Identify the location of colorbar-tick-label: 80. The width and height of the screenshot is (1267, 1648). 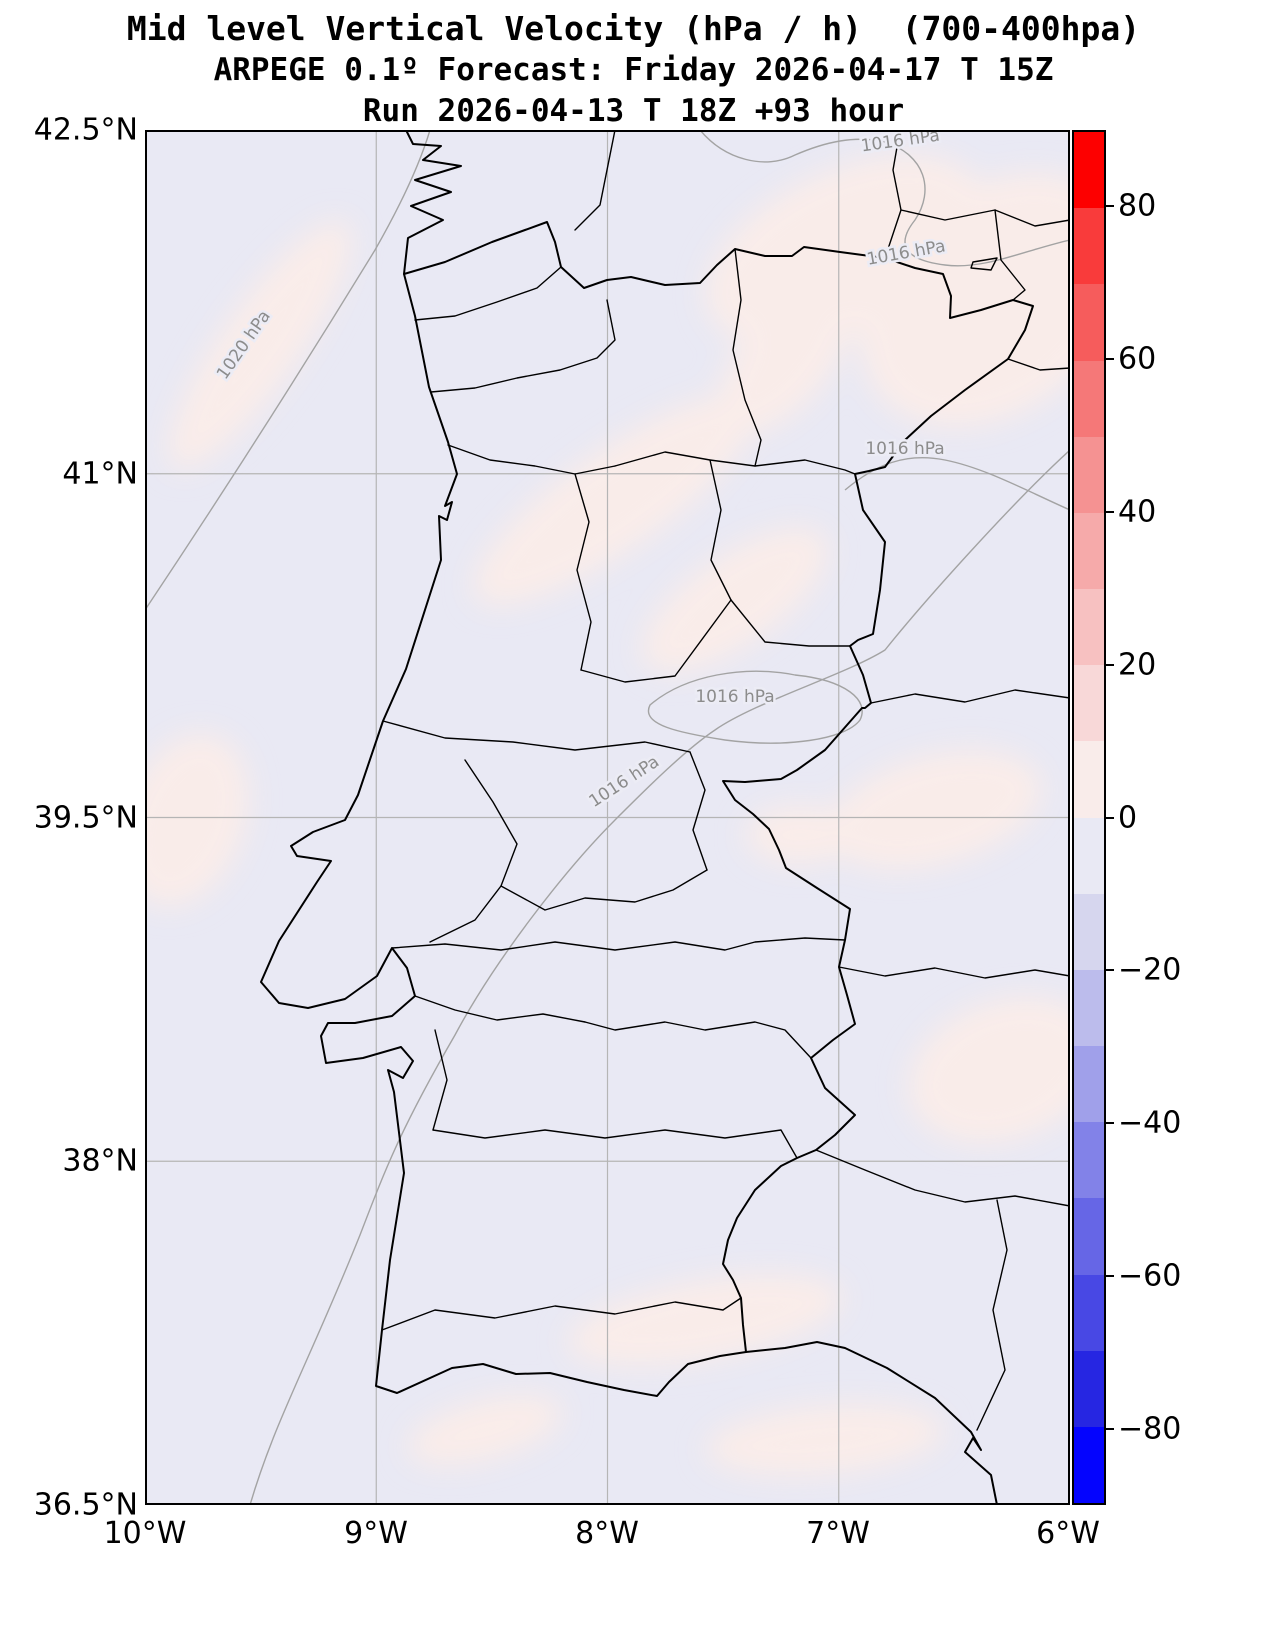
(1137, 206).